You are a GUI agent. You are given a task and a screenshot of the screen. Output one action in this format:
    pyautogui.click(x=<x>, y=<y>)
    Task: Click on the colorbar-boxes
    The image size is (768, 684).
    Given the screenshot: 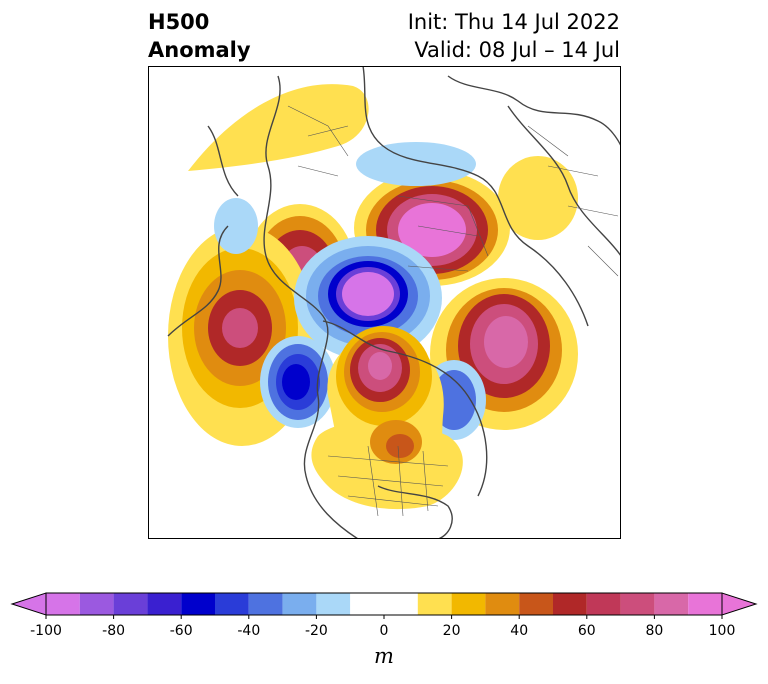 What is the action you would take?
    pyautogui.click(x=384, y=604)
    